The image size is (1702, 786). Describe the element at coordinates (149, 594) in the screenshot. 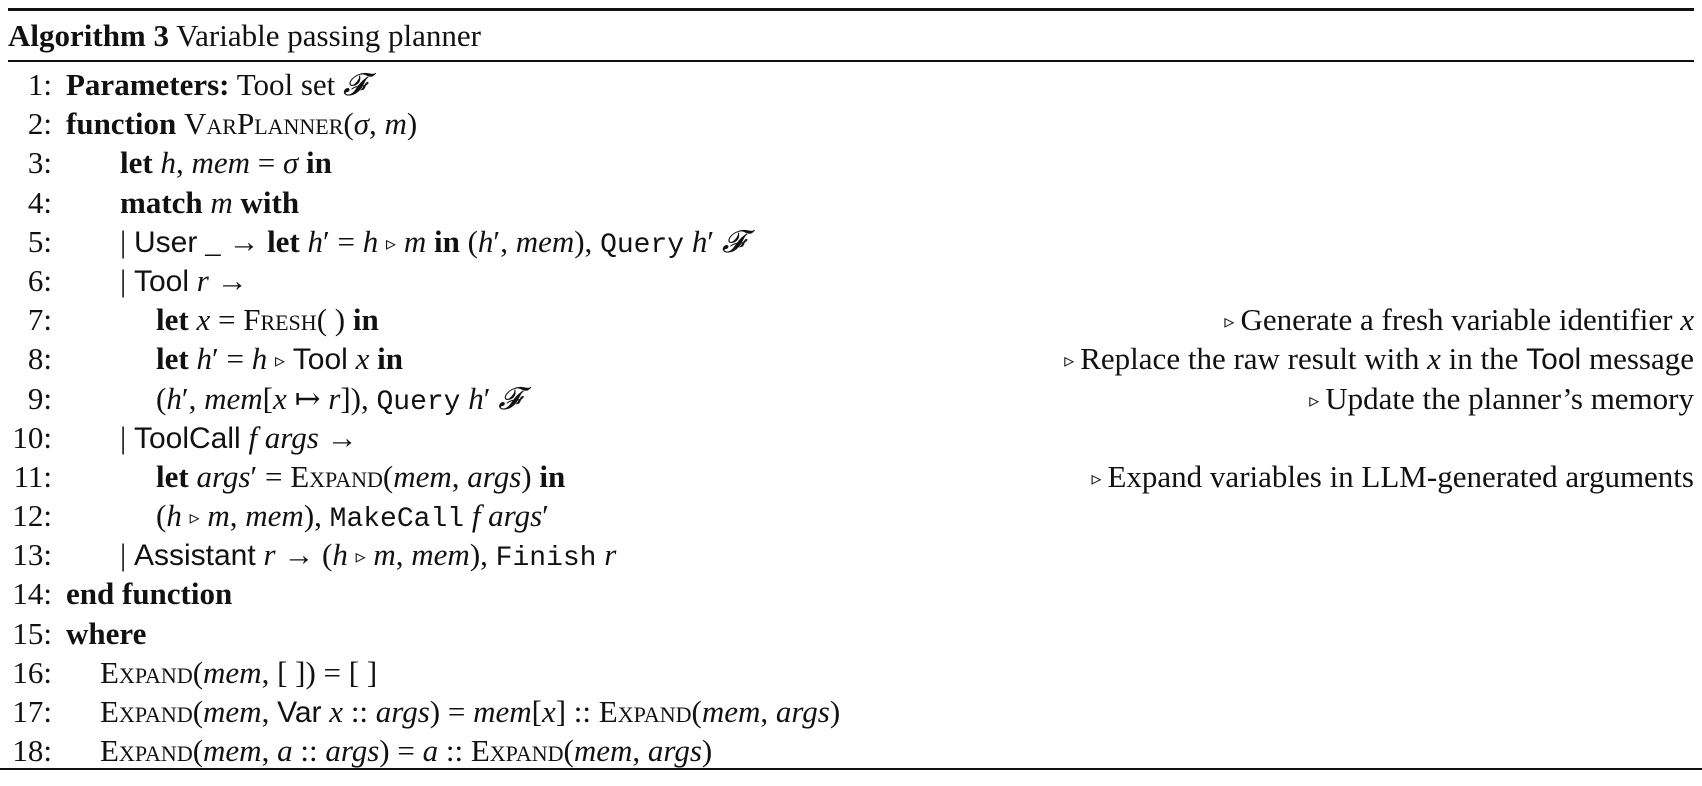

I see `line-code: end function` at that location.